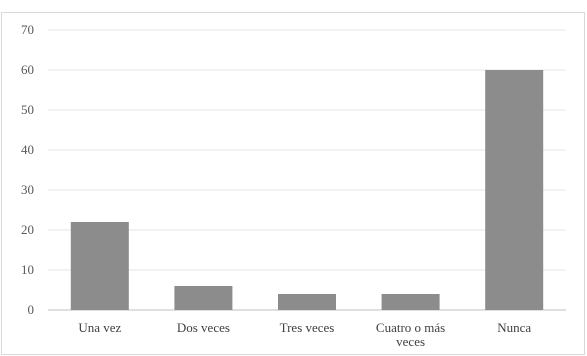  I want to click on y-tick-label: 70, so click(27, 29).